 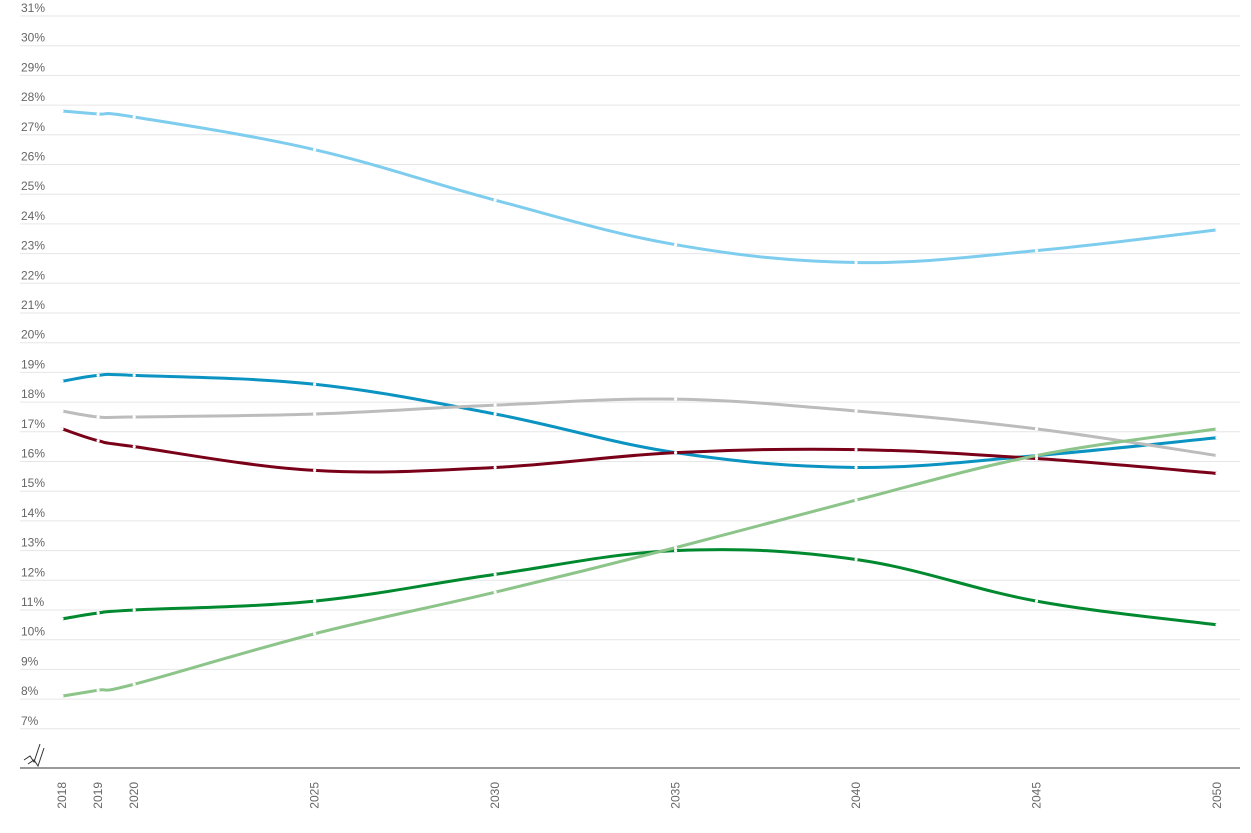 I want to click on y-tick-label: 23%, so click(x=33, y=246).